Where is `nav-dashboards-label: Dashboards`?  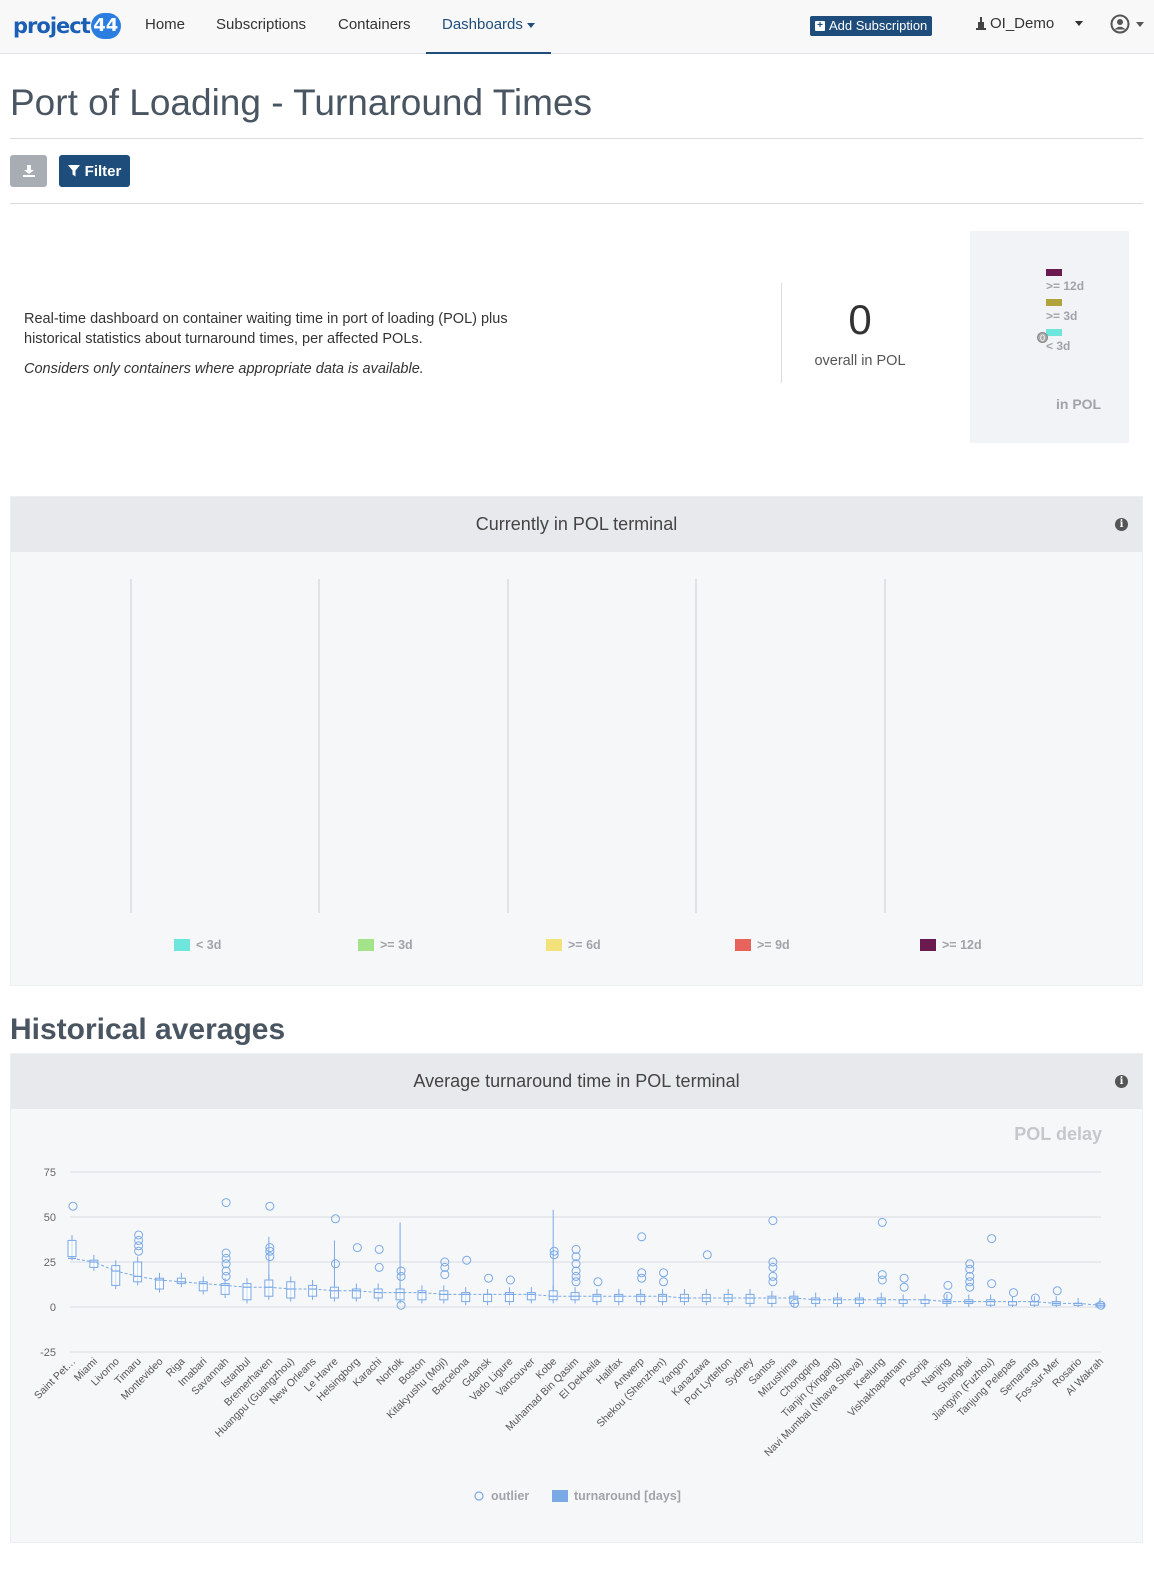 nav-dashboards-label: Dashboards is located at coordinates (482, 24).